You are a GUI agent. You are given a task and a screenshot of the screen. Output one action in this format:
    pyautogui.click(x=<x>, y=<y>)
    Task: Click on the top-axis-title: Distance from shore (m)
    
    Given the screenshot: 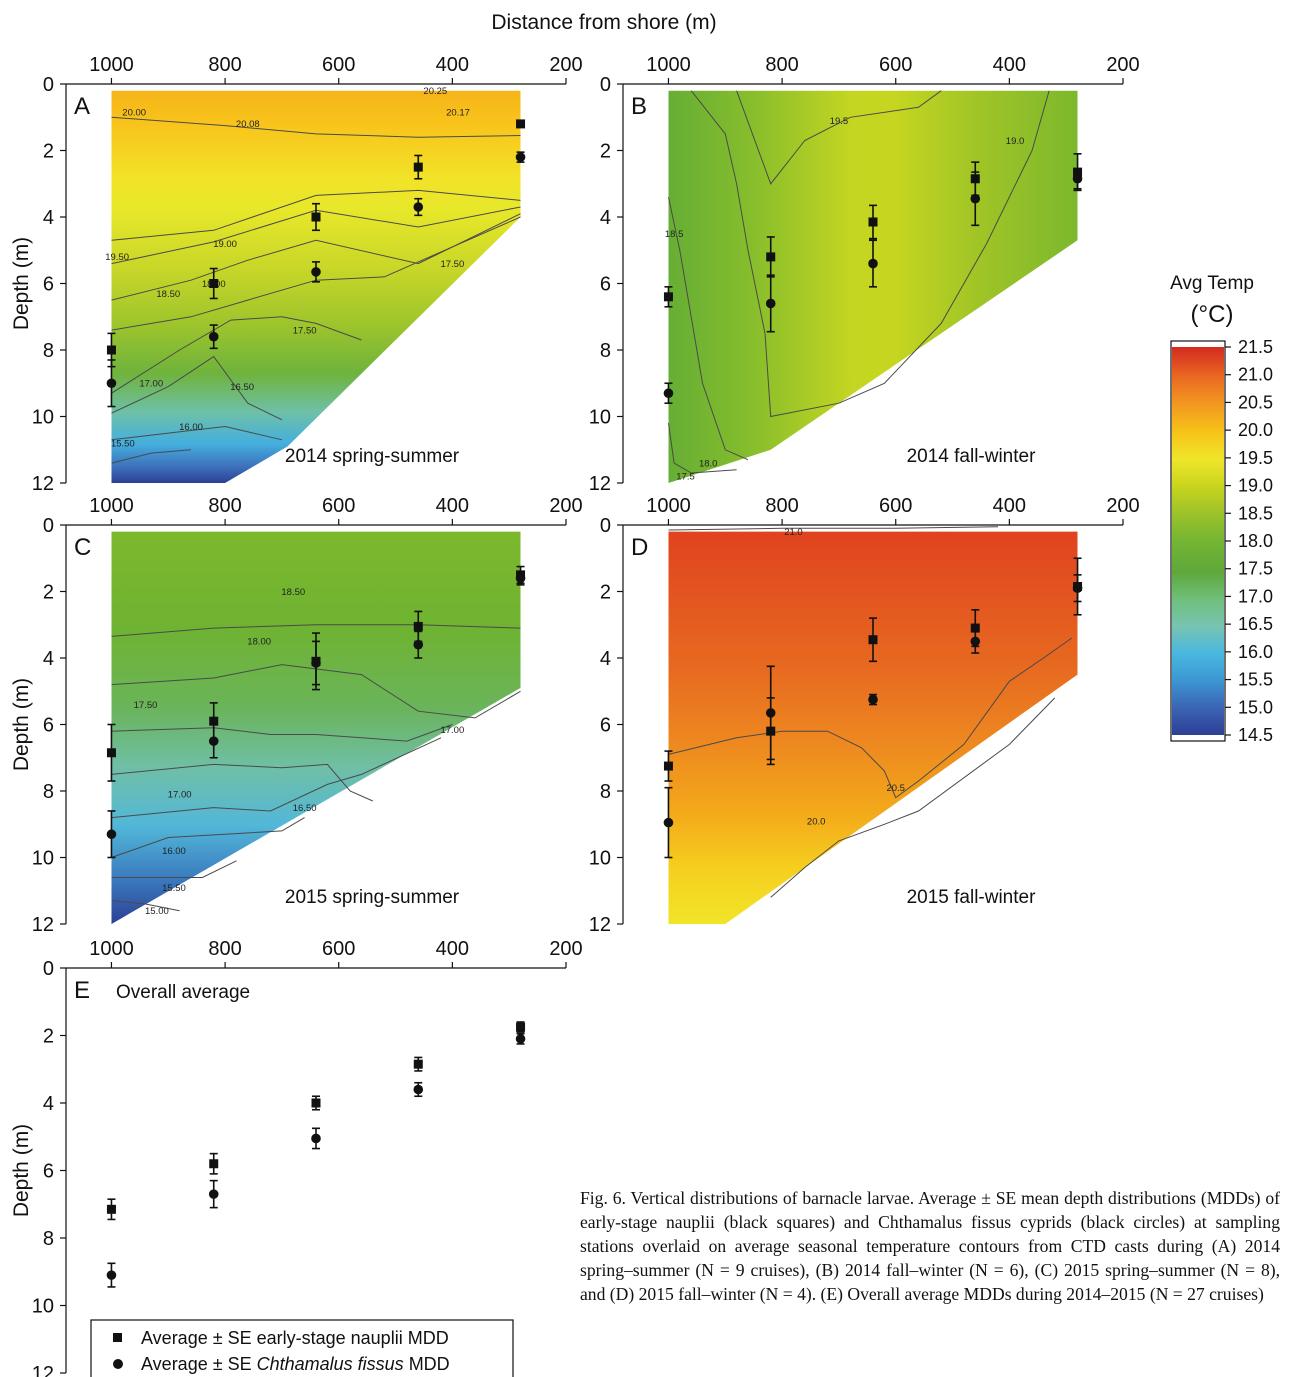 What is the action you would take?
    pyautogui.click(x=603, y=22)
    